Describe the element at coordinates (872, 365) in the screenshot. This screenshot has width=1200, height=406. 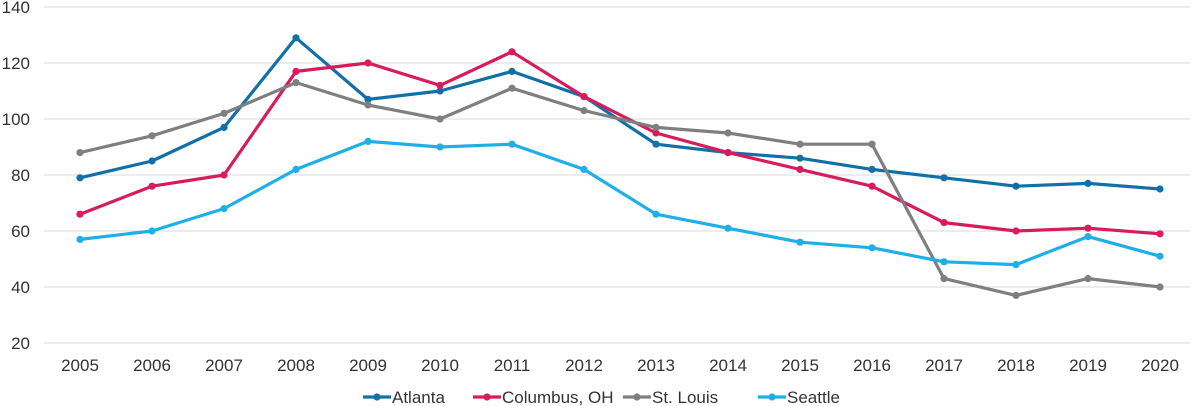
I see `x-tick-label: 2016` at that location.